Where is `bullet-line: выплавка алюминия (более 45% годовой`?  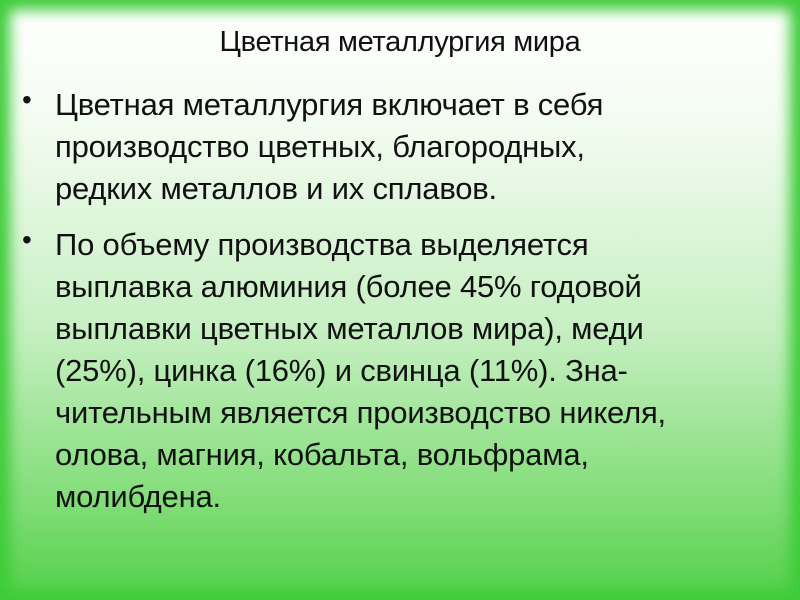 bullet-line: выплавка алюминия (более 45% годовой is located at coordinates (348, 286).